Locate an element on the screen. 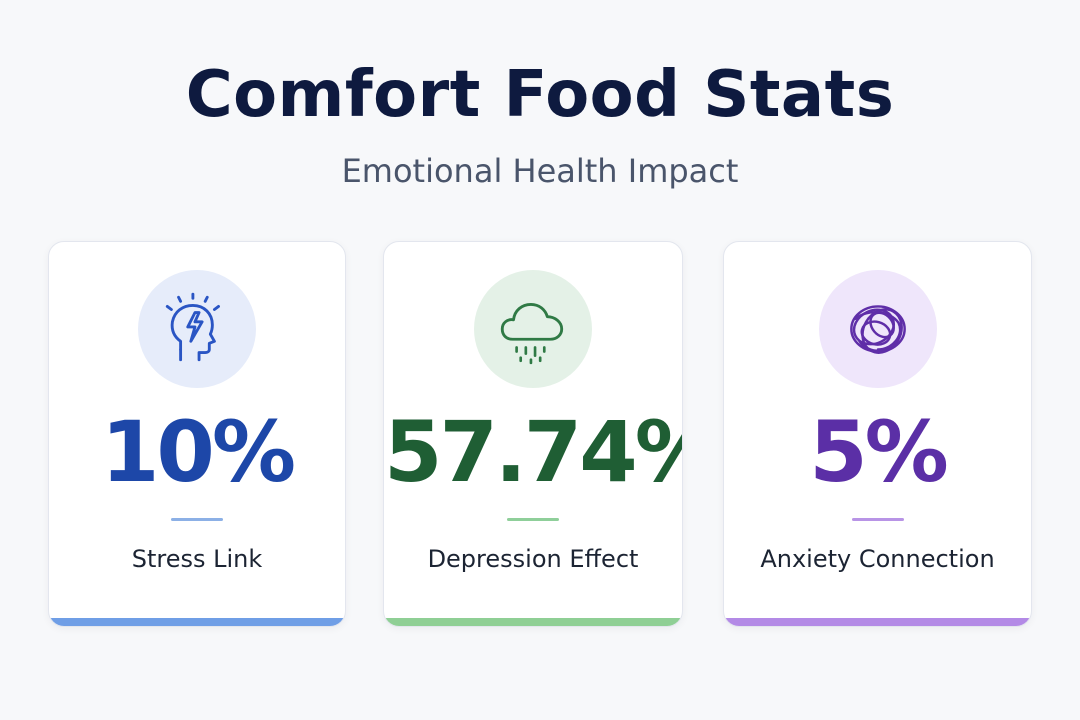  stat-label: Stress Link is located at coordinates (197, 559).